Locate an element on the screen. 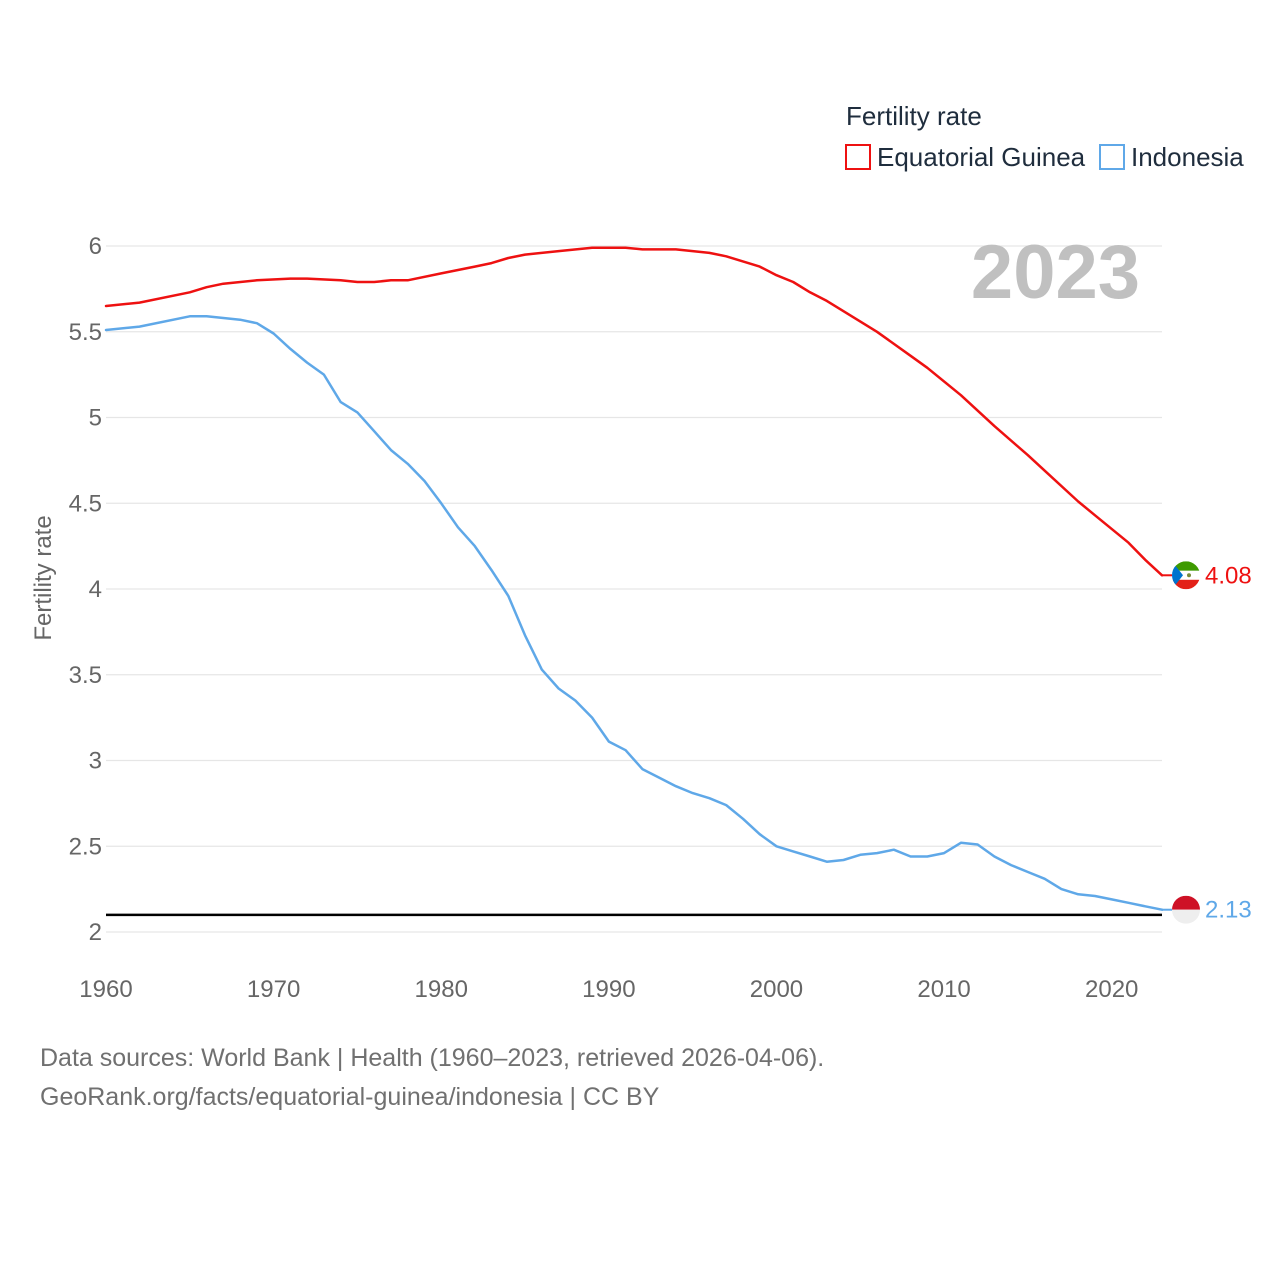 This screenshot has width=1280, height=1280. x-tick-label: 1960 is located at coordinates (105, 989).